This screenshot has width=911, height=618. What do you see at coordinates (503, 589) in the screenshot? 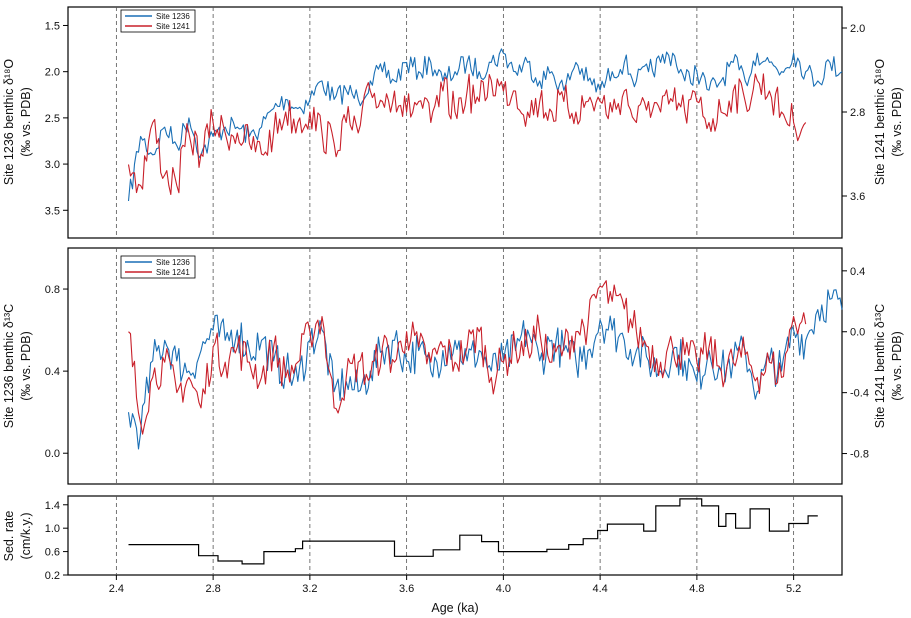
I see `x-tick-label: 4.0` at bounding box center [503, 589].